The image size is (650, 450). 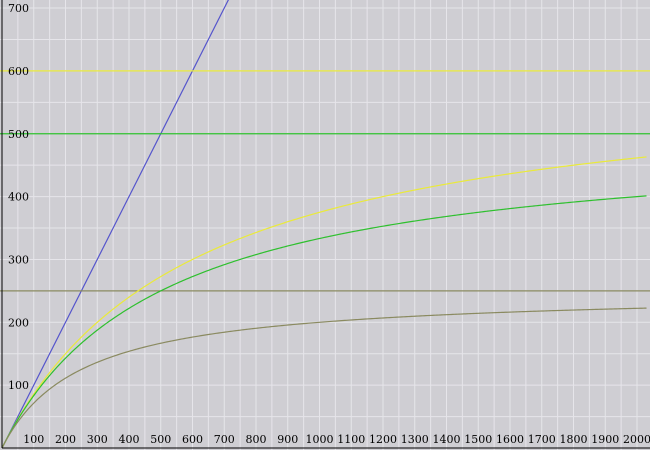 I want to click on x-tick-label: 1800, so click(x=574, y=439).